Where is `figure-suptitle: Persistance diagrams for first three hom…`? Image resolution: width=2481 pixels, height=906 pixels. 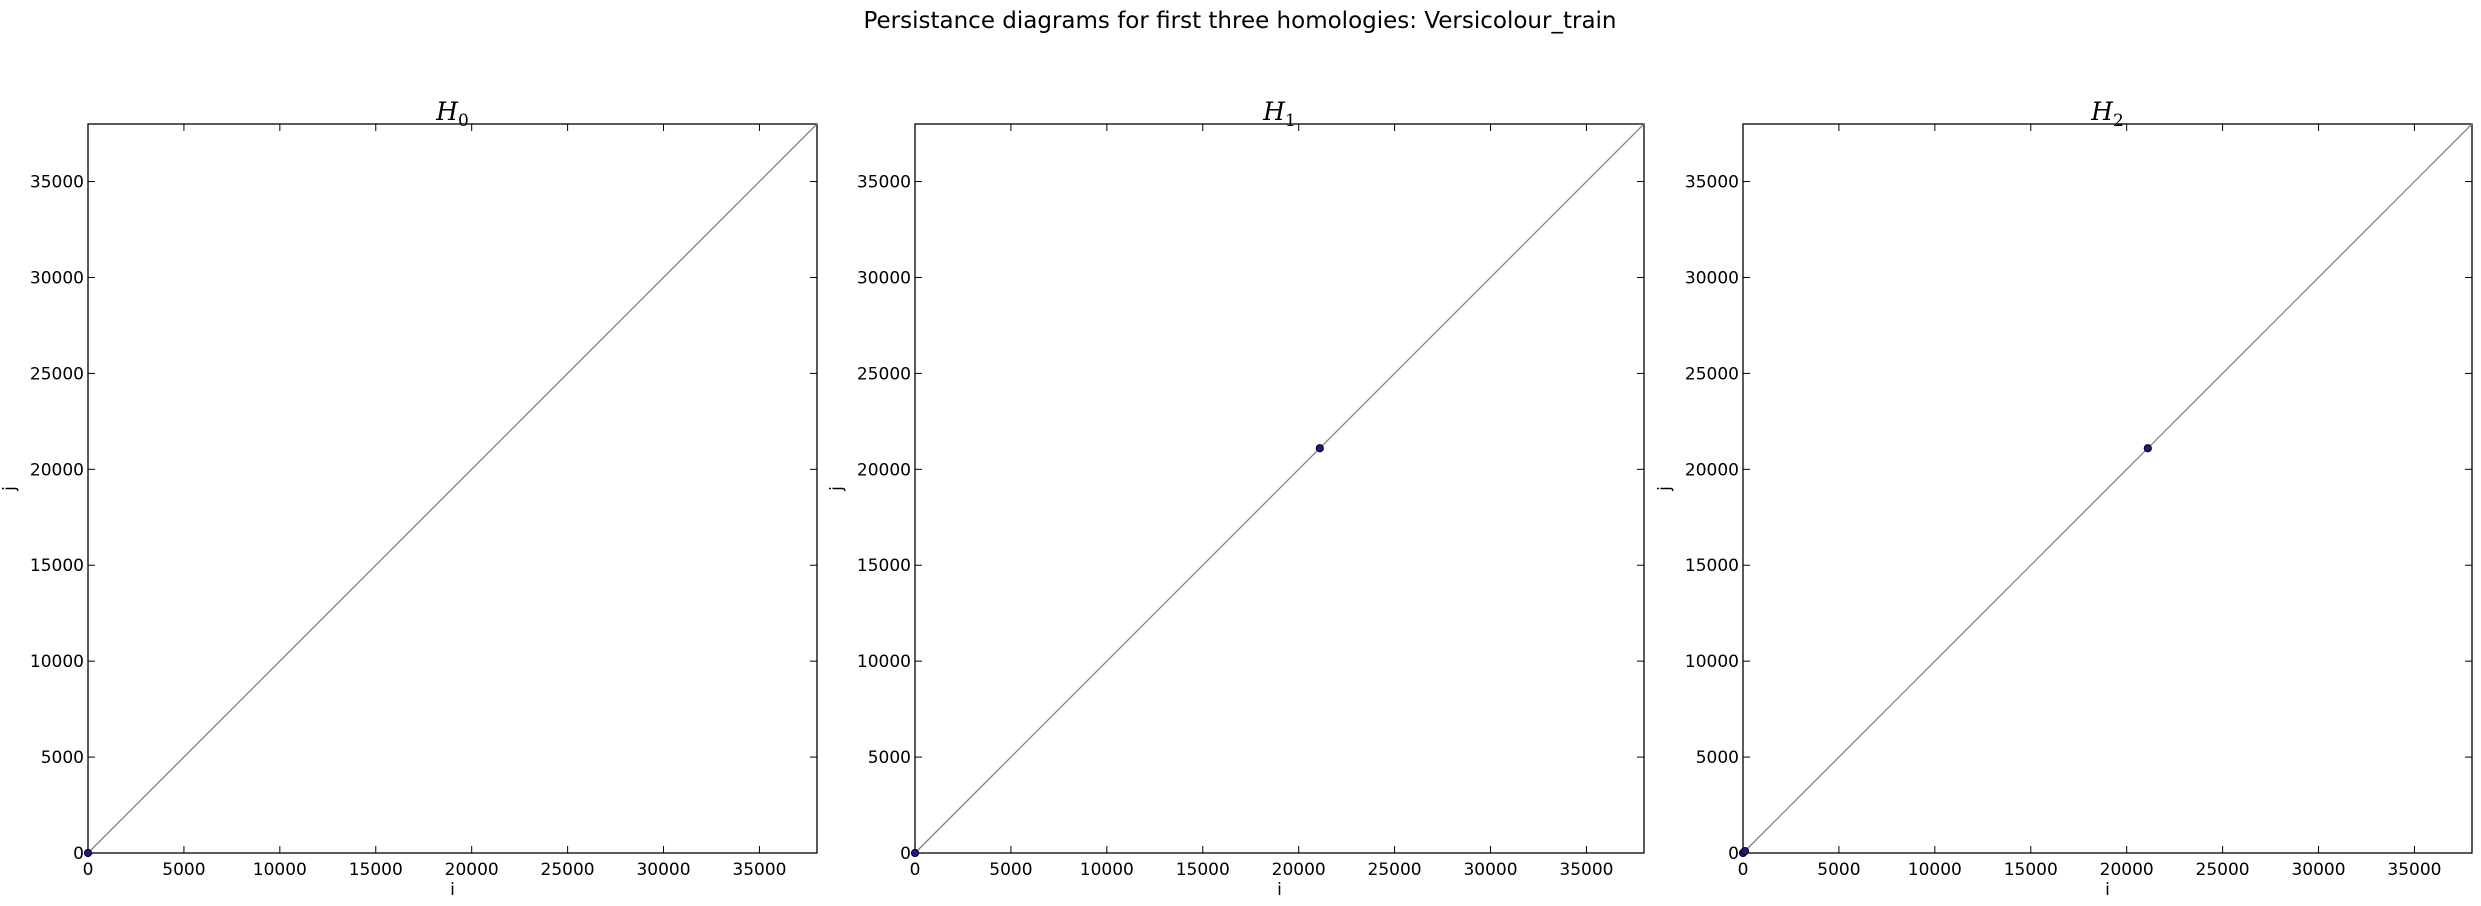
figure-suptitle: Persistance diagrams for first three hom… is located at coordinates (1239, 21).